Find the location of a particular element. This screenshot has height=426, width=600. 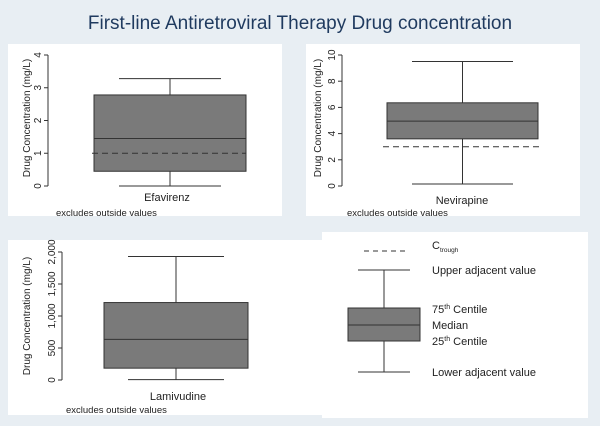

y-axis-ticks: 0 500 1,000 1,500 2,000 is located at coordinates (54, 311).